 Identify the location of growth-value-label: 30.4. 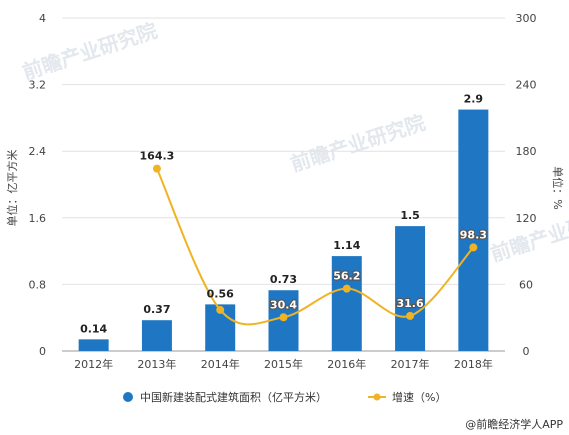
(283, 304).